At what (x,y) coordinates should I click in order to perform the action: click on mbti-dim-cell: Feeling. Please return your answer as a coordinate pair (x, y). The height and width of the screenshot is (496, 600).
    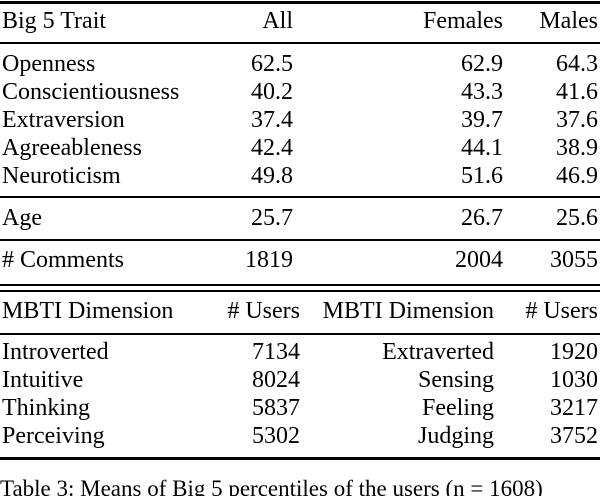
    Looking at the image, I should click on (458, 408).